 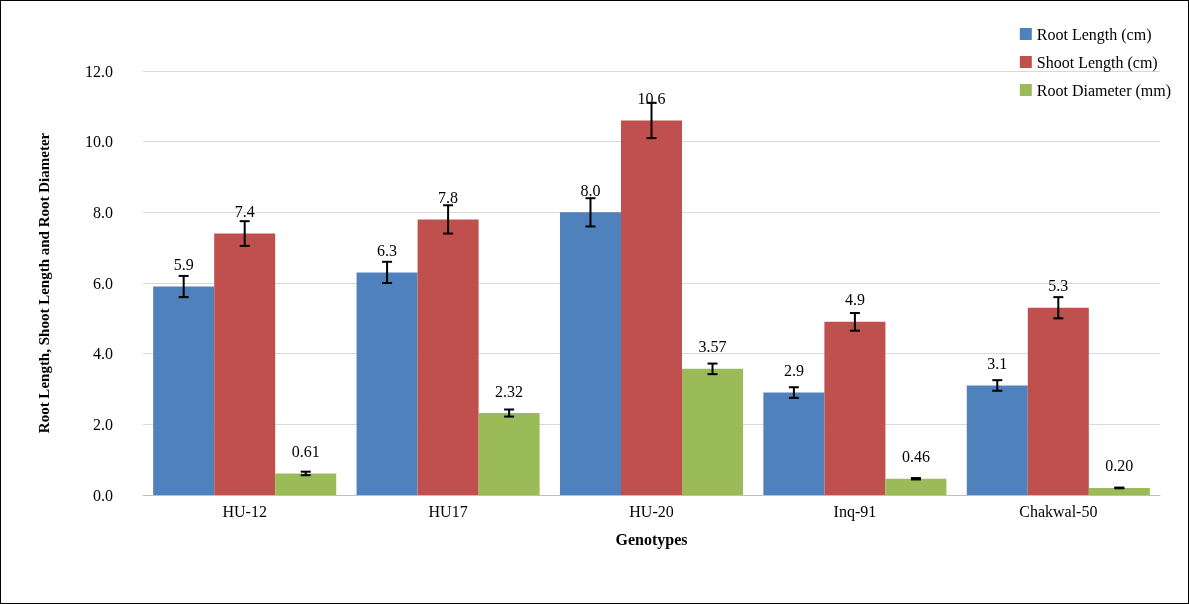 What do you see at coordinates (244, 212) in the screenshot?
I see `data-label: 7.4` at bounding box center [244, 212].